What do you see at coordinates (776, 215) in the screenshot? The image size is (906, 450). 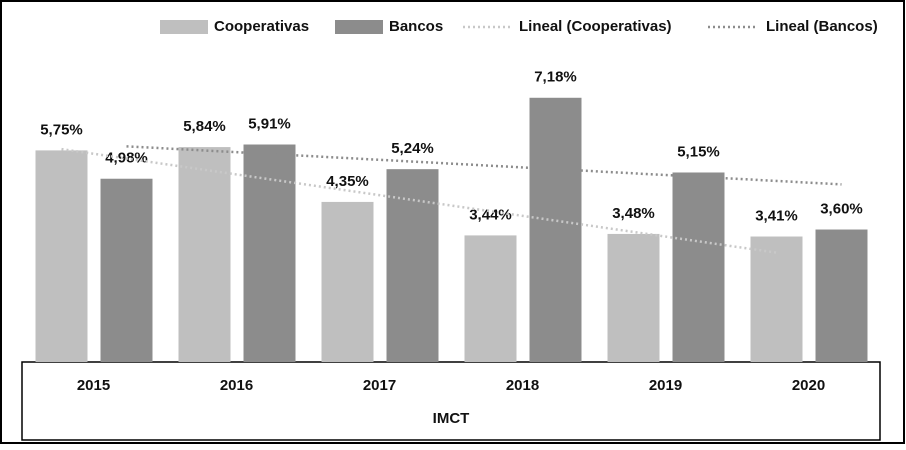 I see `data-label: 3,41%` at bounding box center [776, 215].